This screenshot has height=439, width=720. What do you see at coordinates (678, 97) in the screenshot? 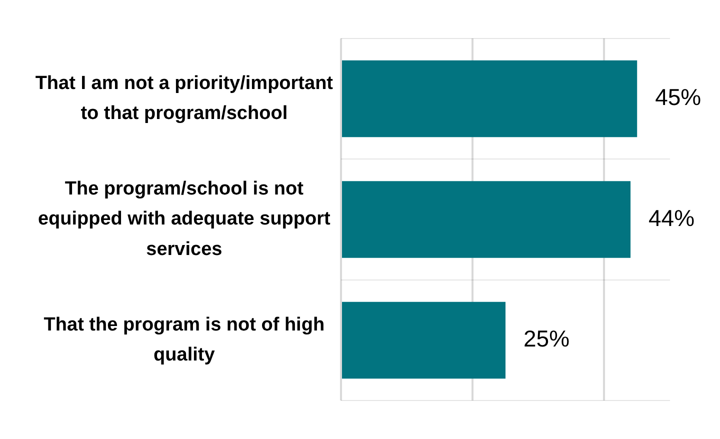
I see `data-label: 45%` at bounding box center [678, 97].